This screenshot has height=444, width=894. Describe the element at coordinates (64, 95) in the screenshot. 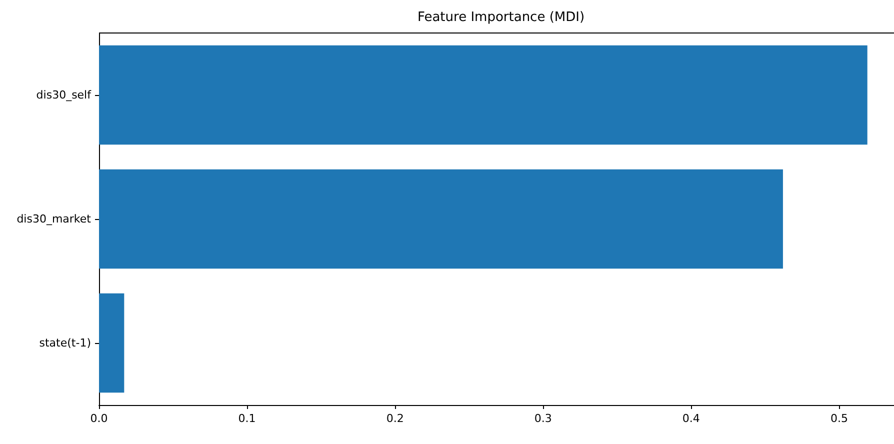

I see `y-tick-label: dis30_self` at that location.